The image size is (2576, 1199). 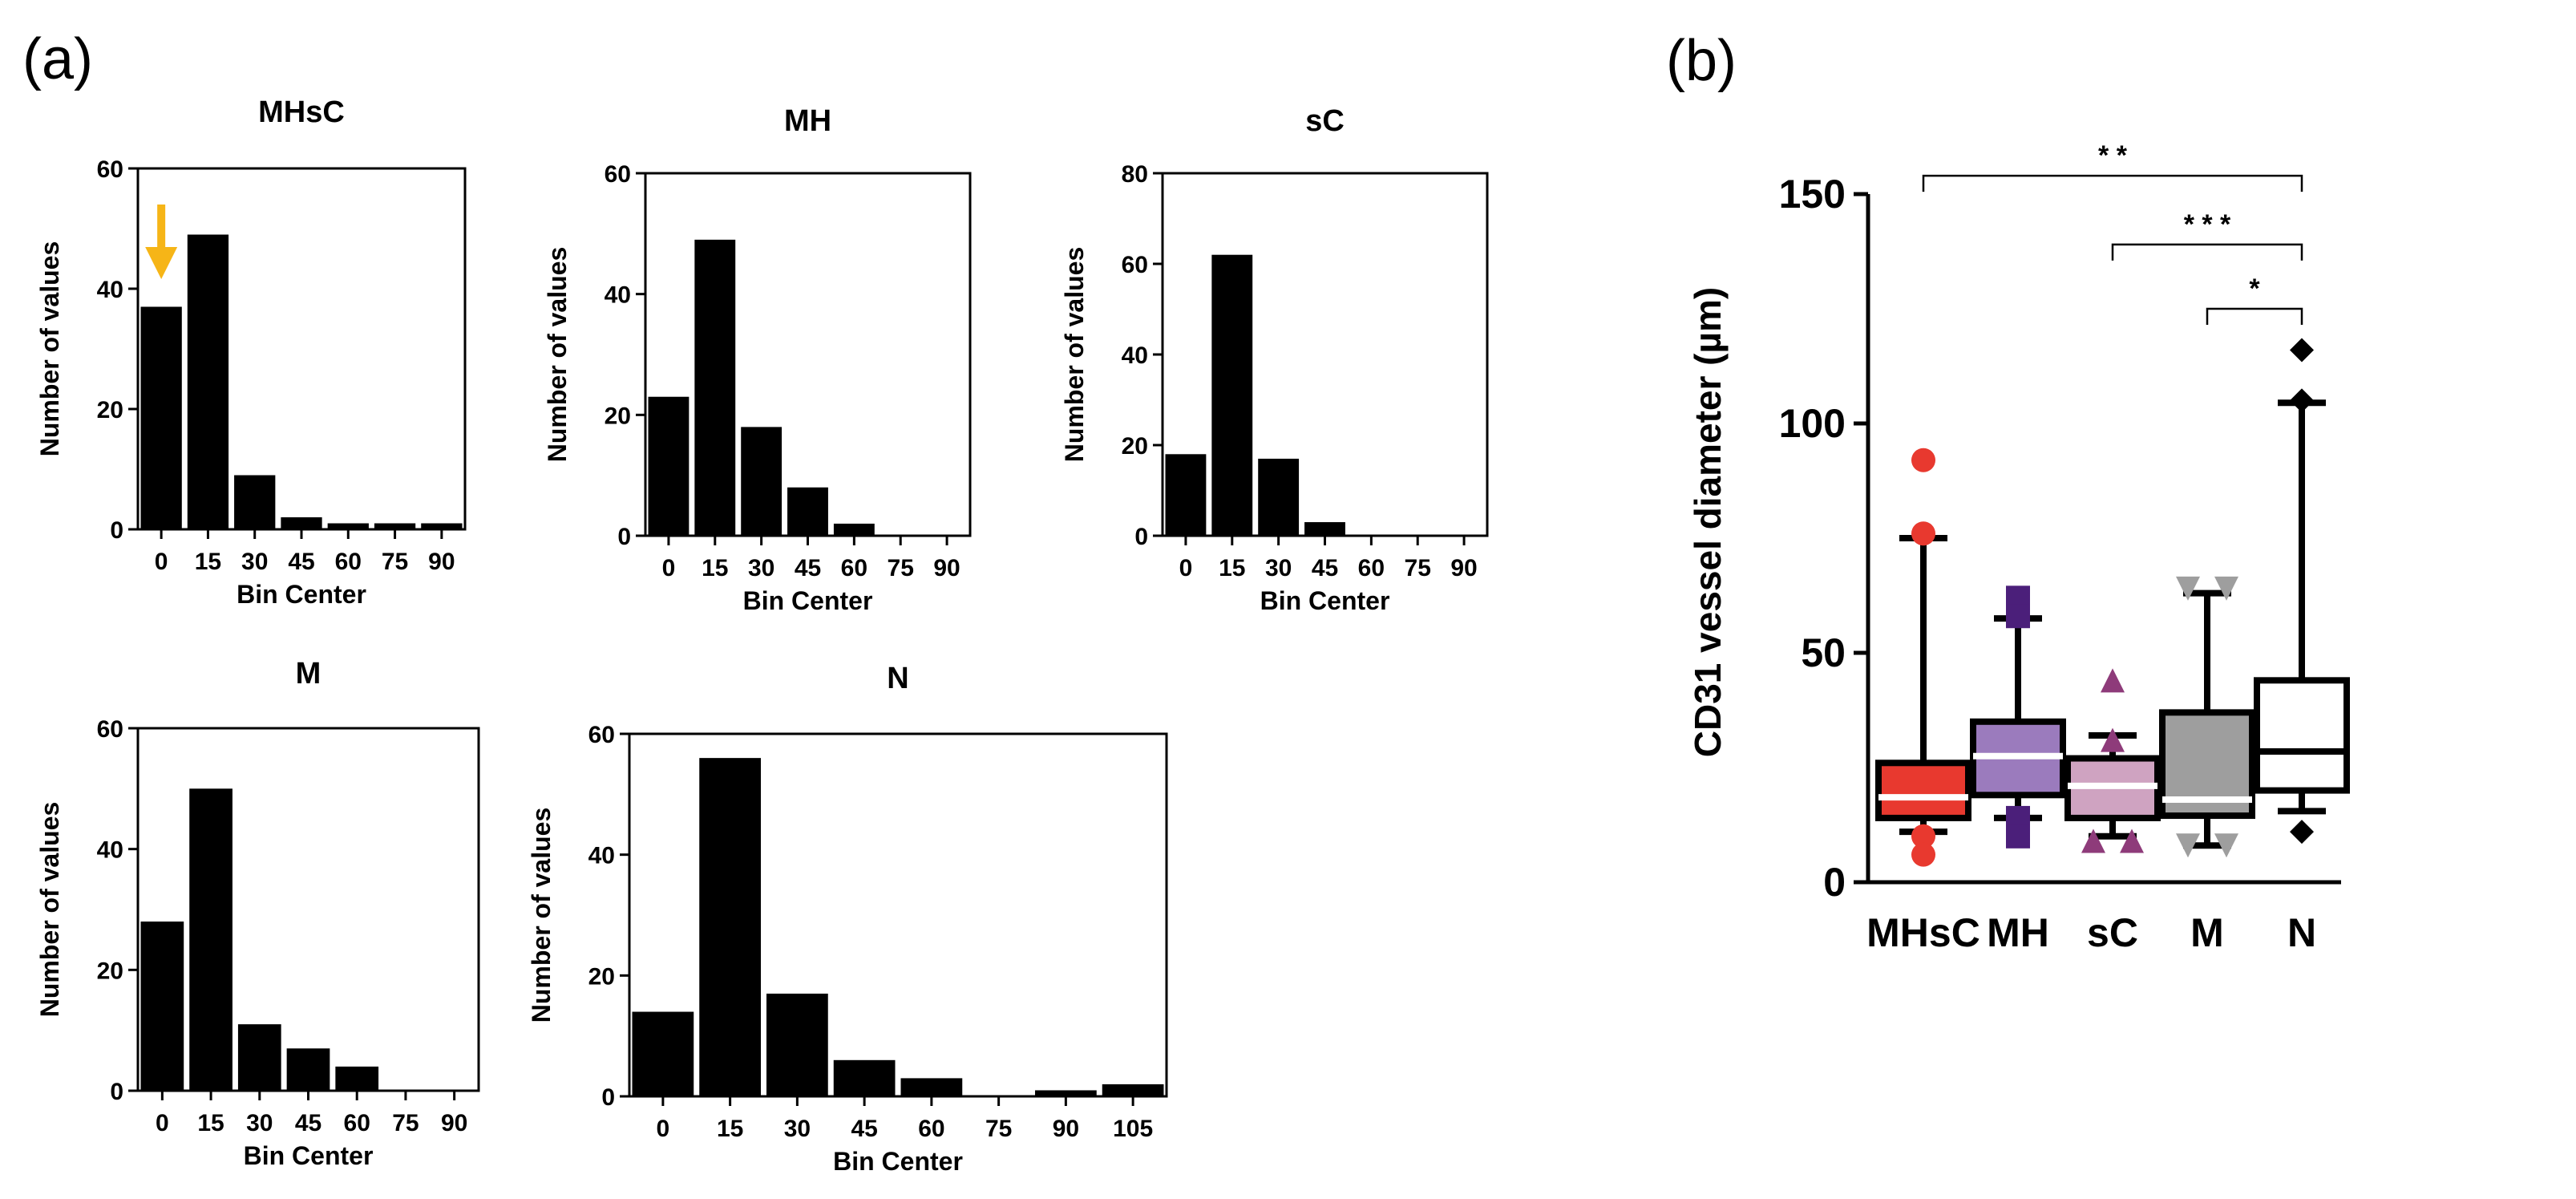 I want to click on y-tick-label: 100, so click(x=1812, y=424).